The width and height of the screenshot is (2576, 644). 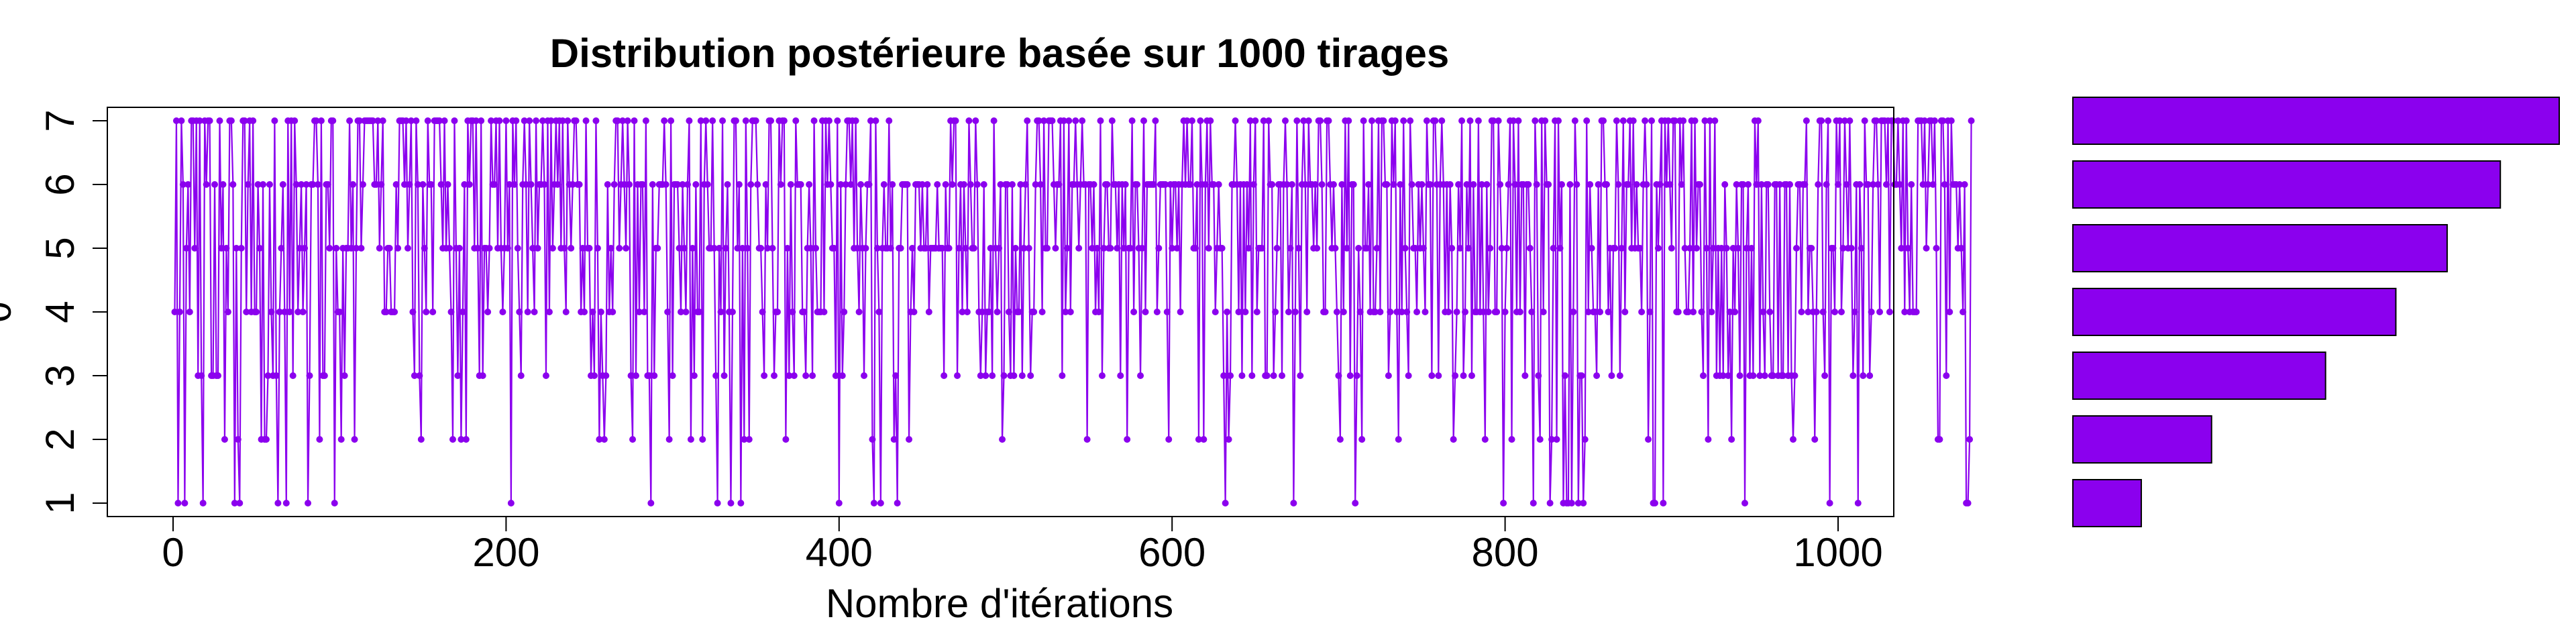 I want to click on x-tick-label: 600, so click(x=1171, y=552).